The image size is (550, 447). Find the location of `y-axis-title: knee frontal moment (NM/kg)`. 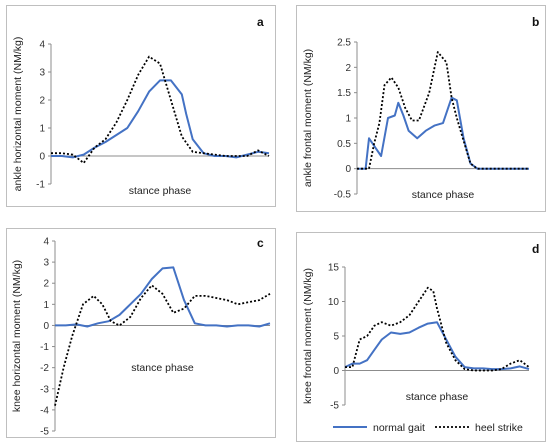

y-axis-title: knee frontal moment (NM/kg) is located at coordinates (308, 336).